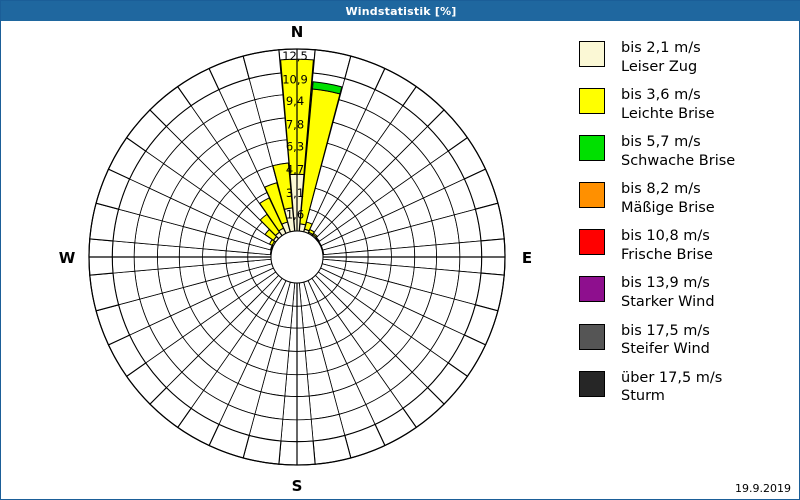 The width and height of the screenshot is (800, 500). Describe the element at coordinates (672, 377) in the screenshot. I see `legend-speed-range: über 17,5 m/s` at that location.